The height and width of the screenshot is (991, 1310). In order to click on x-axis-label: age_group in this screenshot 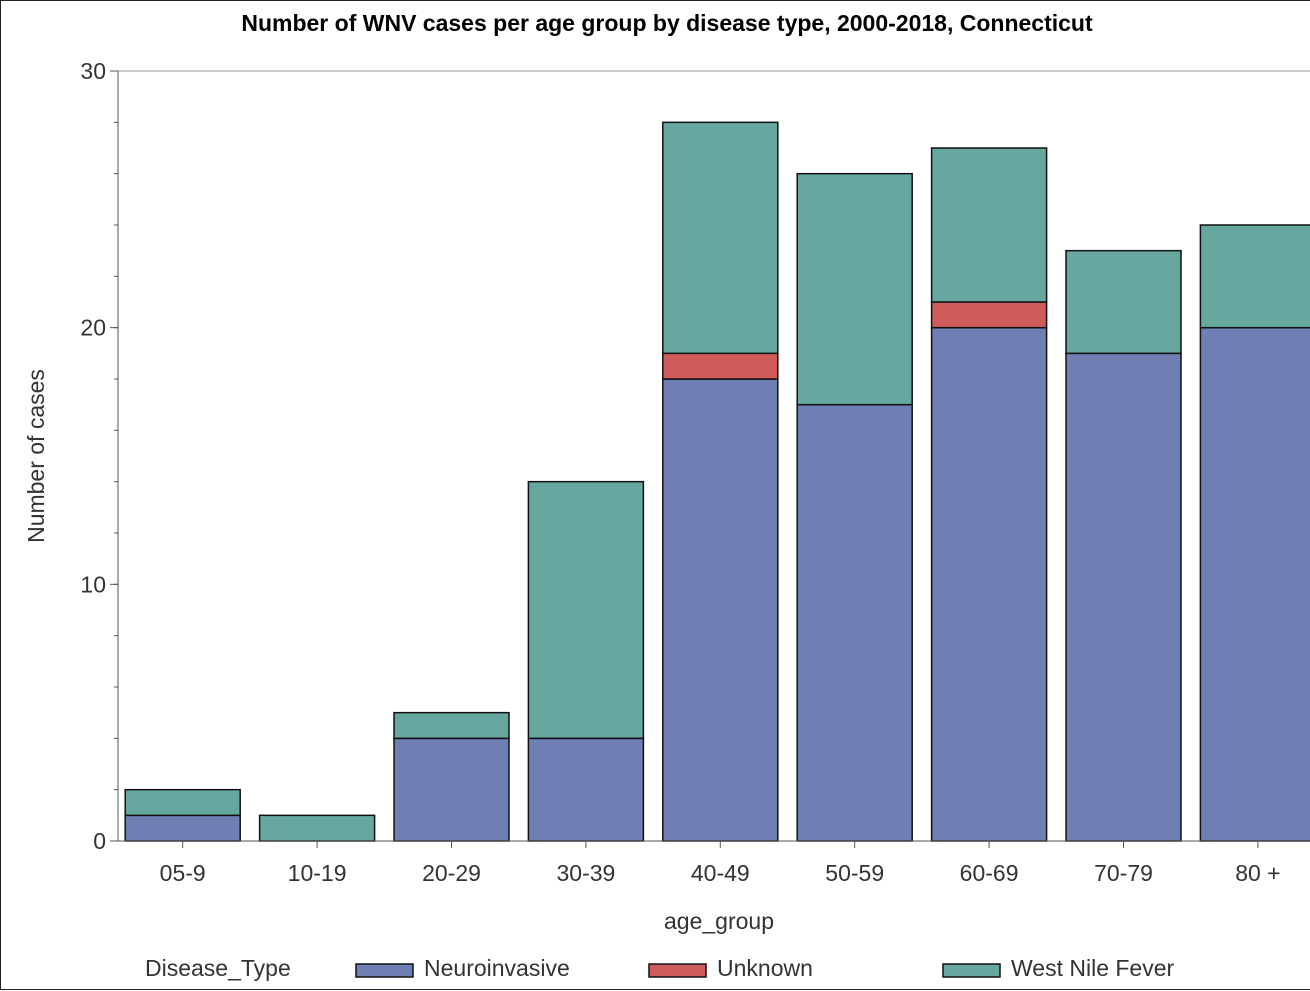, I will do `click(719, 921)`.